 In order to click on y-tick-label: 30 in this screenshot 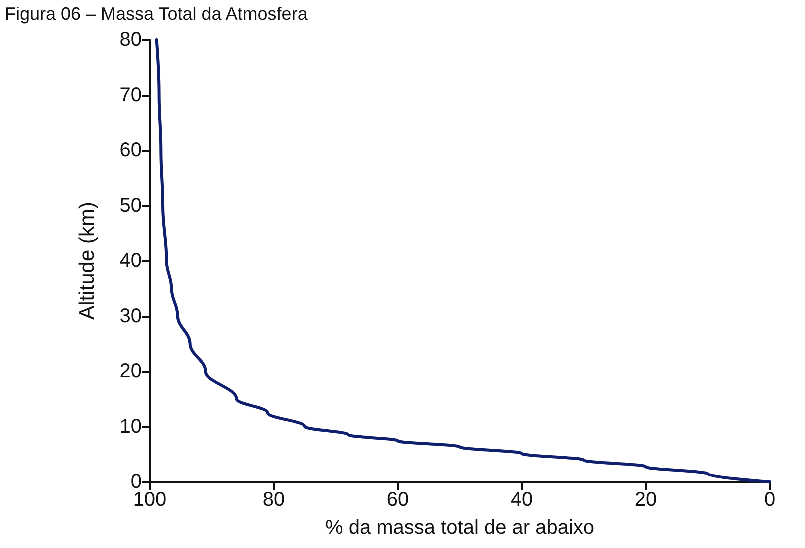, I will do `click(131, 316)`.